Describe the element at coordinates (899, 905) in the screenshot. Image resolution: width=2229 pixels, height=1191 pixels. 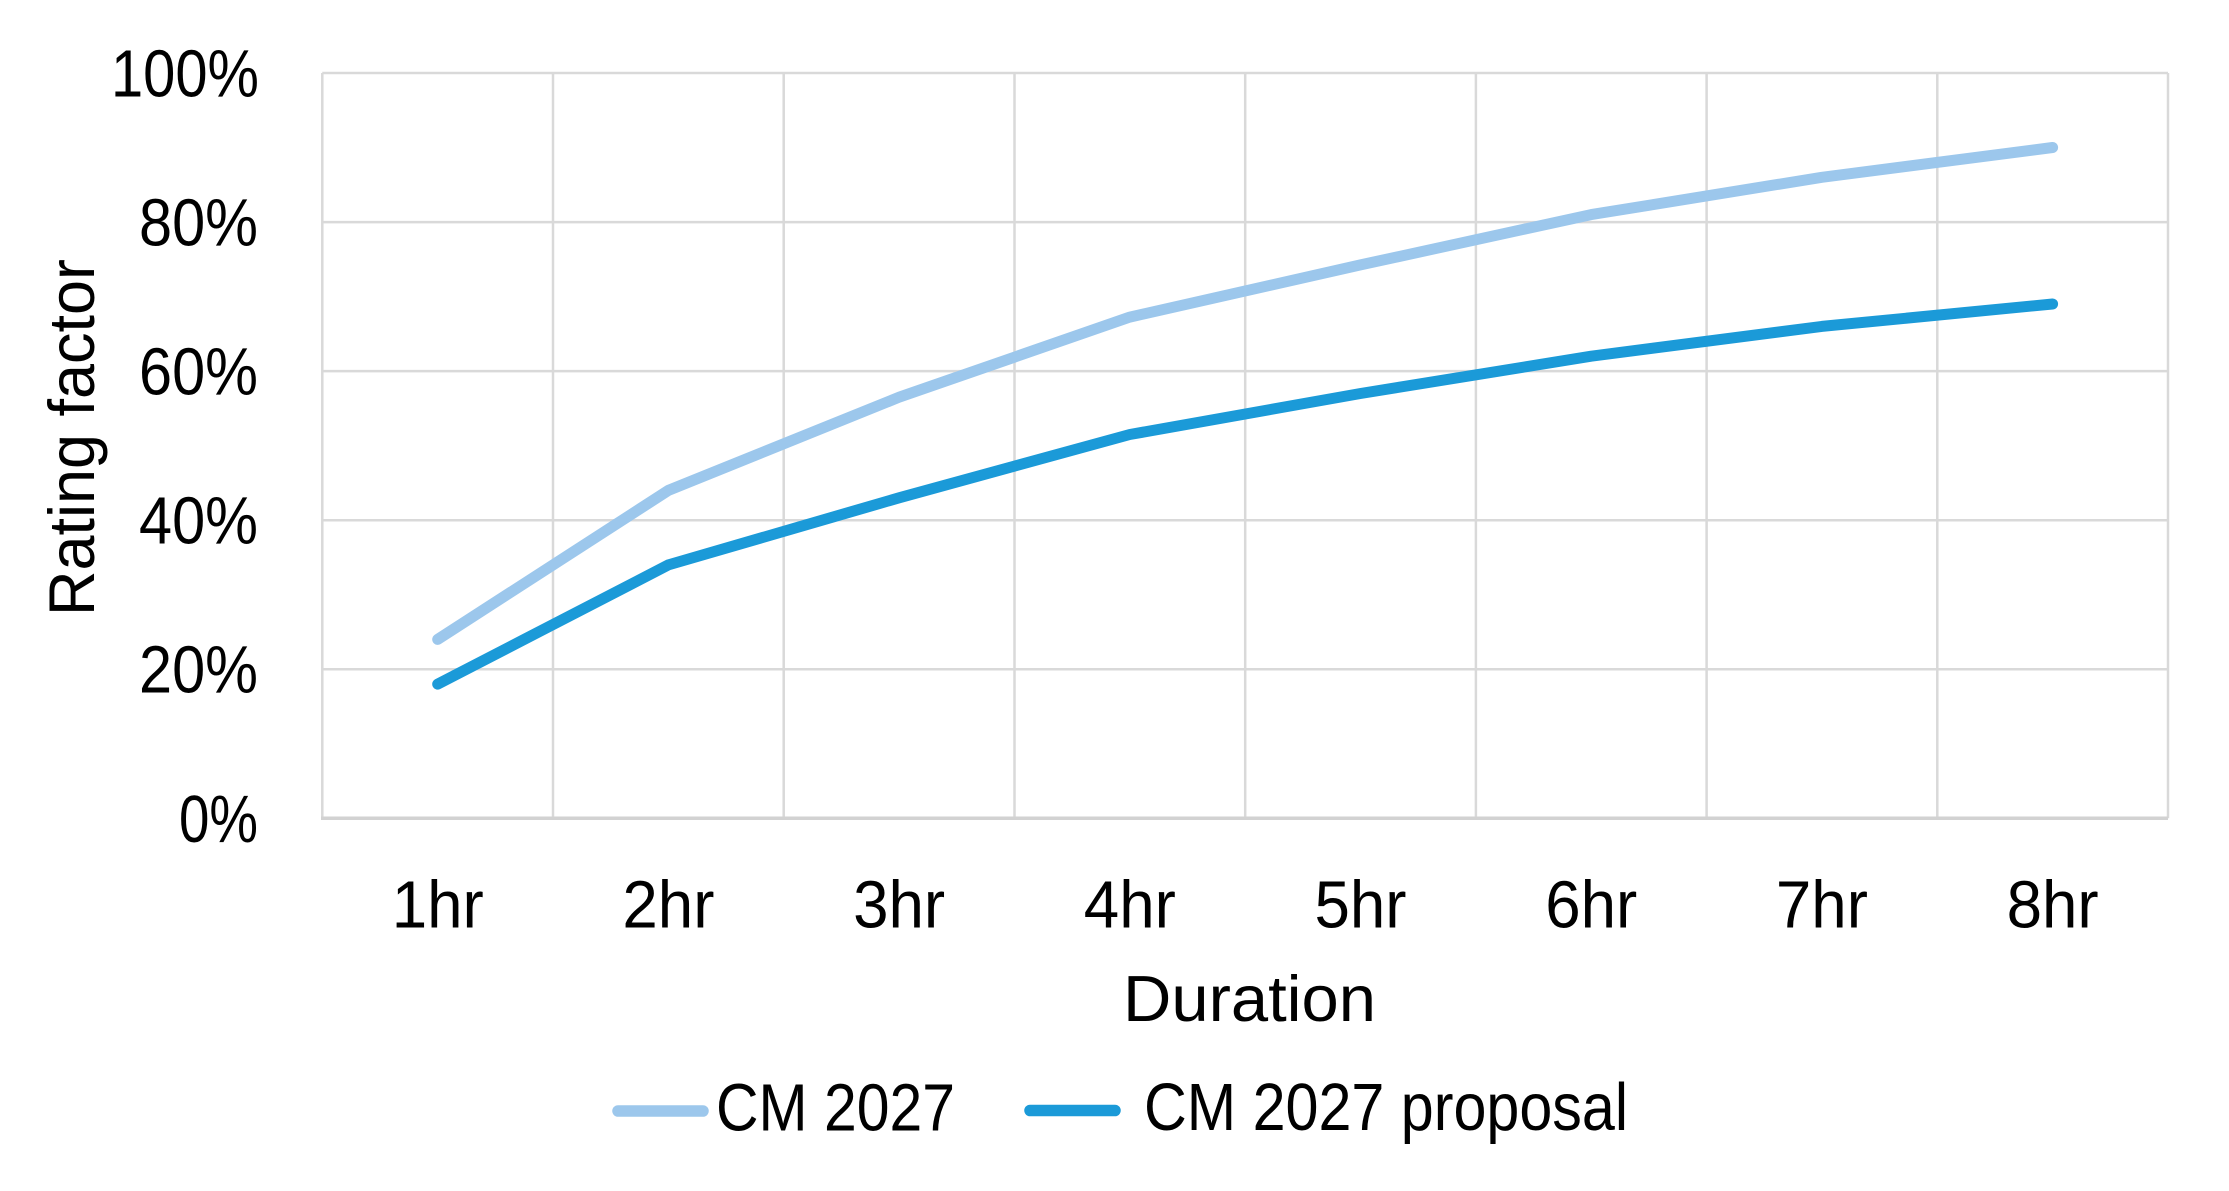
I see `svg-text: 3hr` at that location.